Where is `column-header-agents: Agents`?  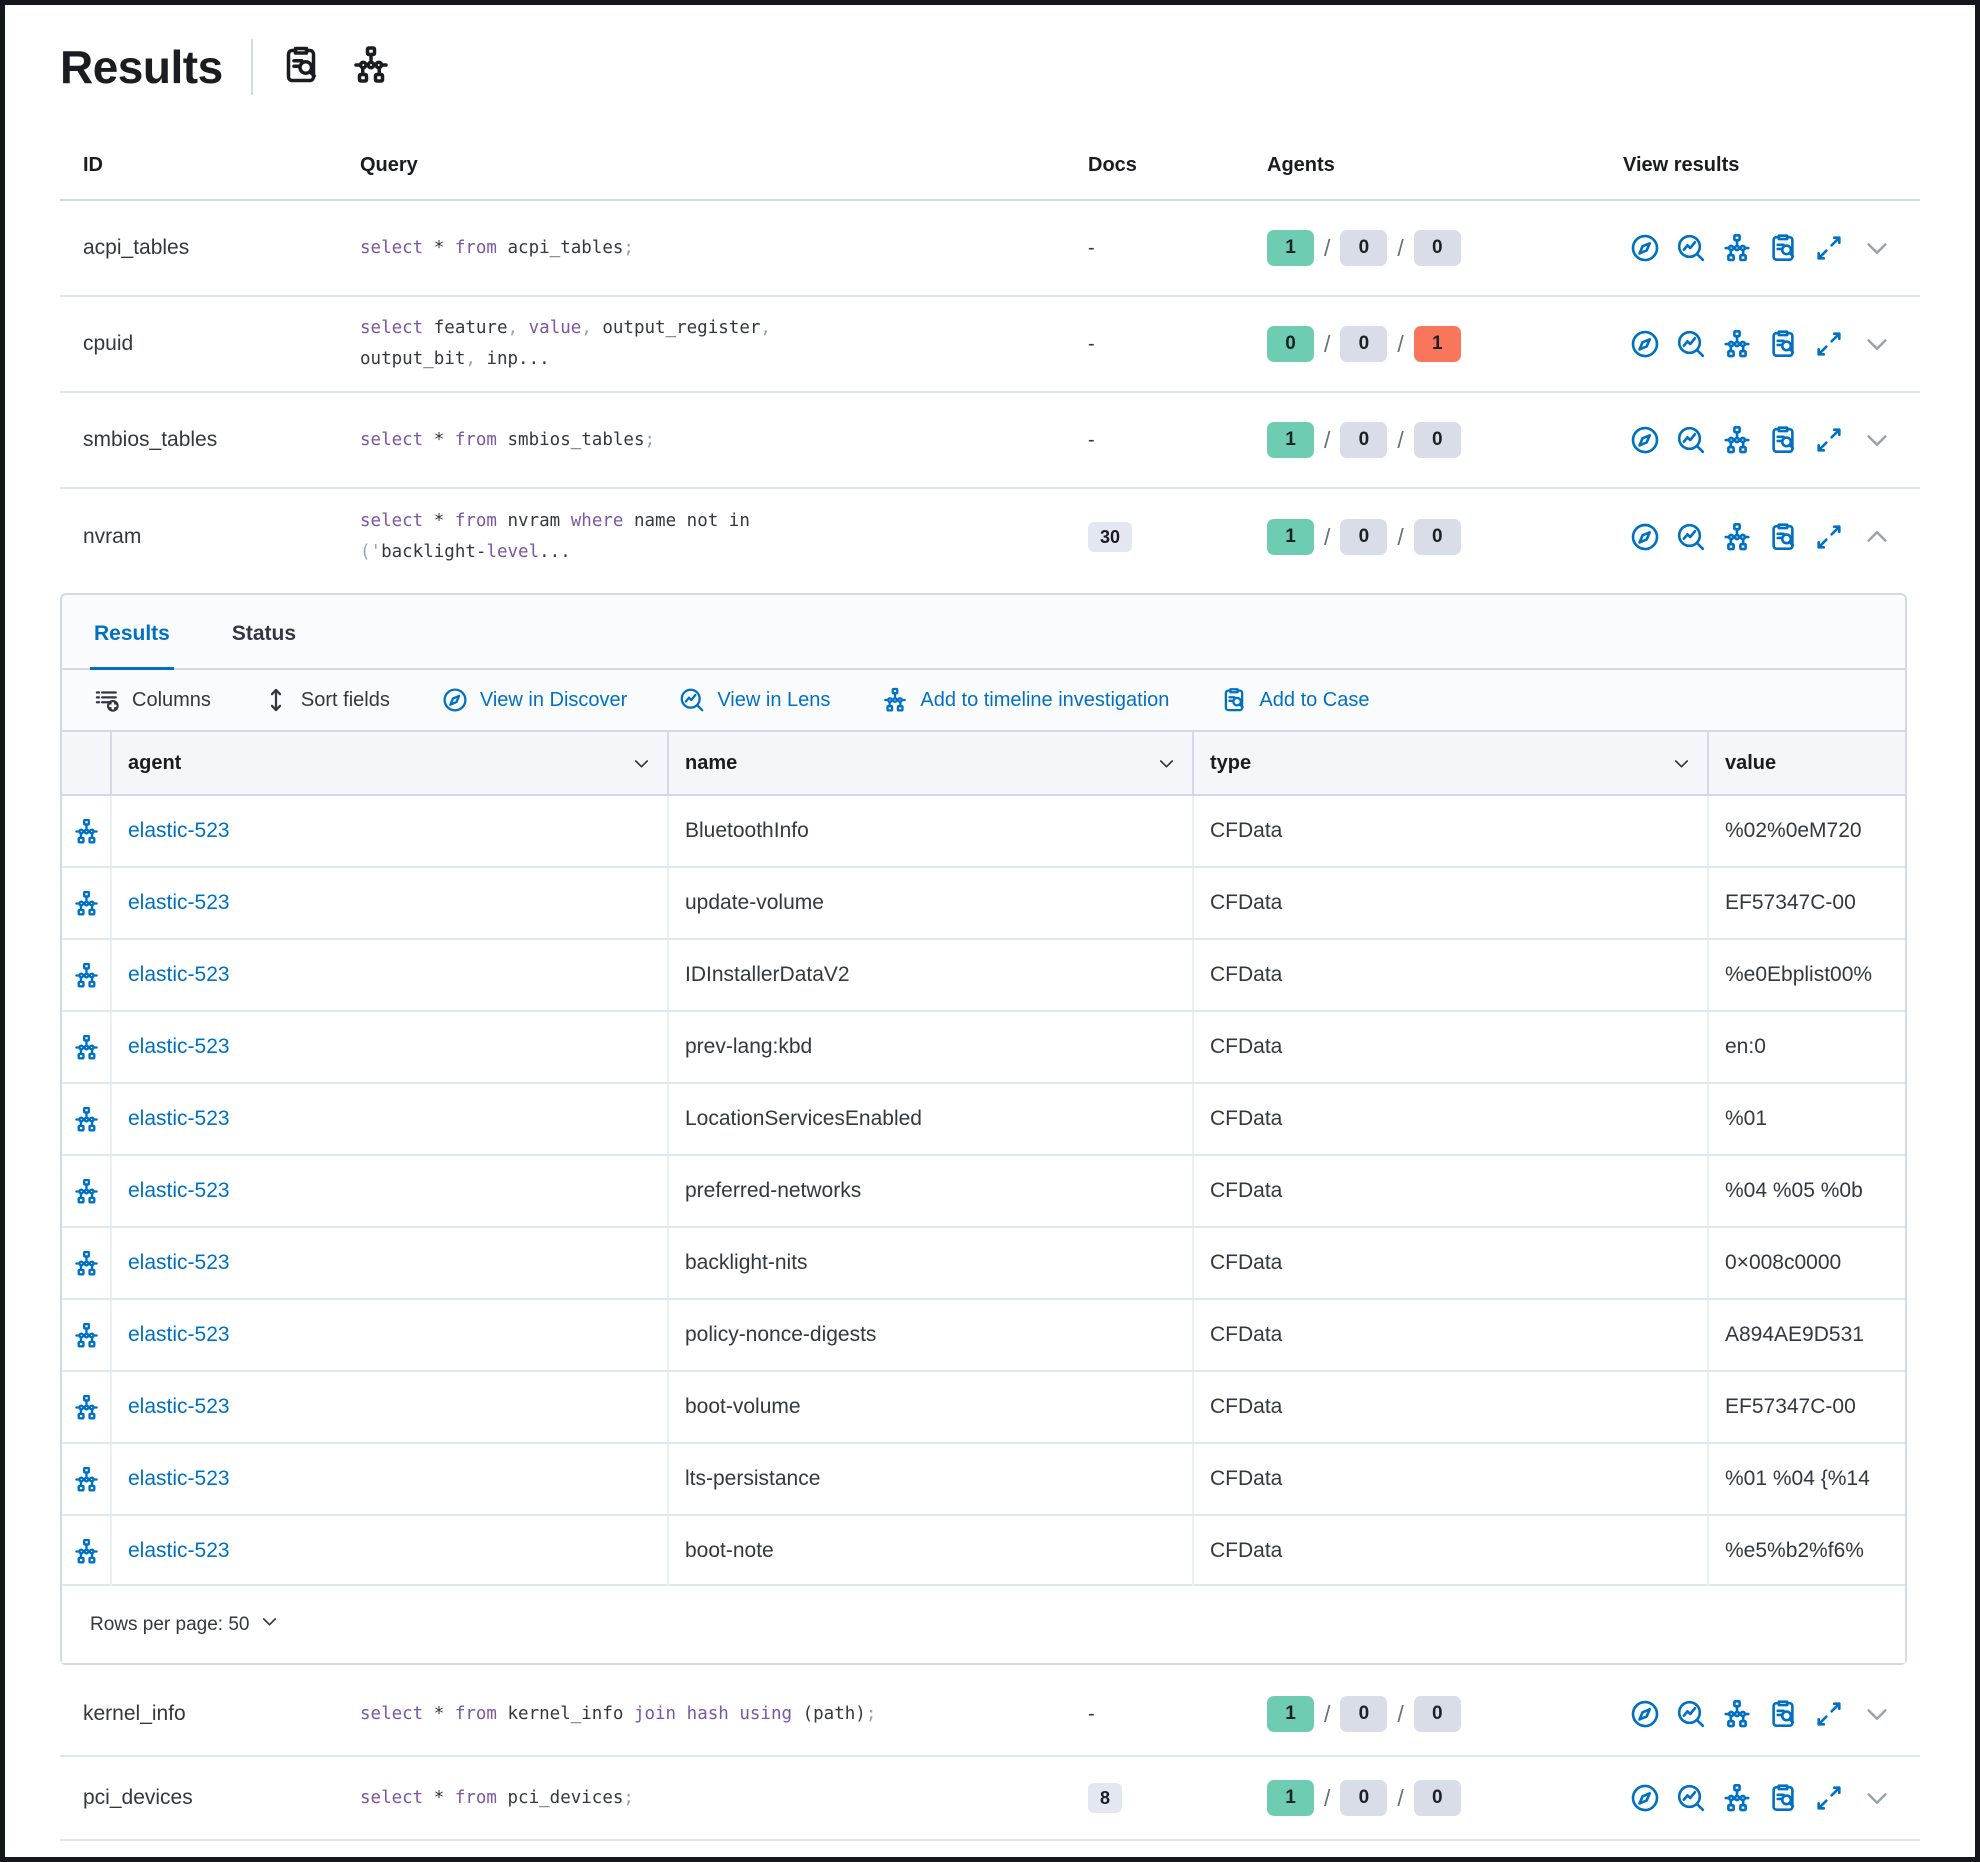 column-header-agents: Agents is located at coordinates (1301, 164).